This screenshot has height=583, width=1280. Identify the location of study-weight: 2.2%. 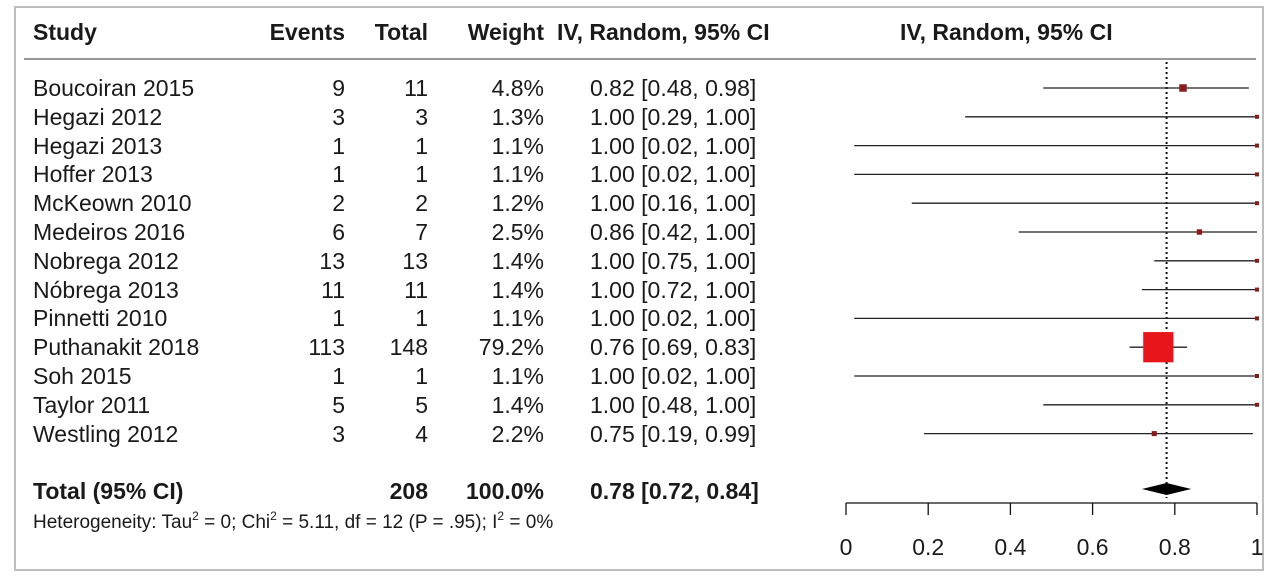
(517, 433).